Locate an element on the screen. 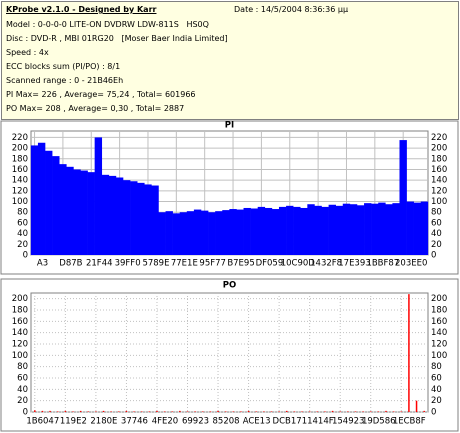  x-tick-label: B7E95 is located at coordinates (240, 264).